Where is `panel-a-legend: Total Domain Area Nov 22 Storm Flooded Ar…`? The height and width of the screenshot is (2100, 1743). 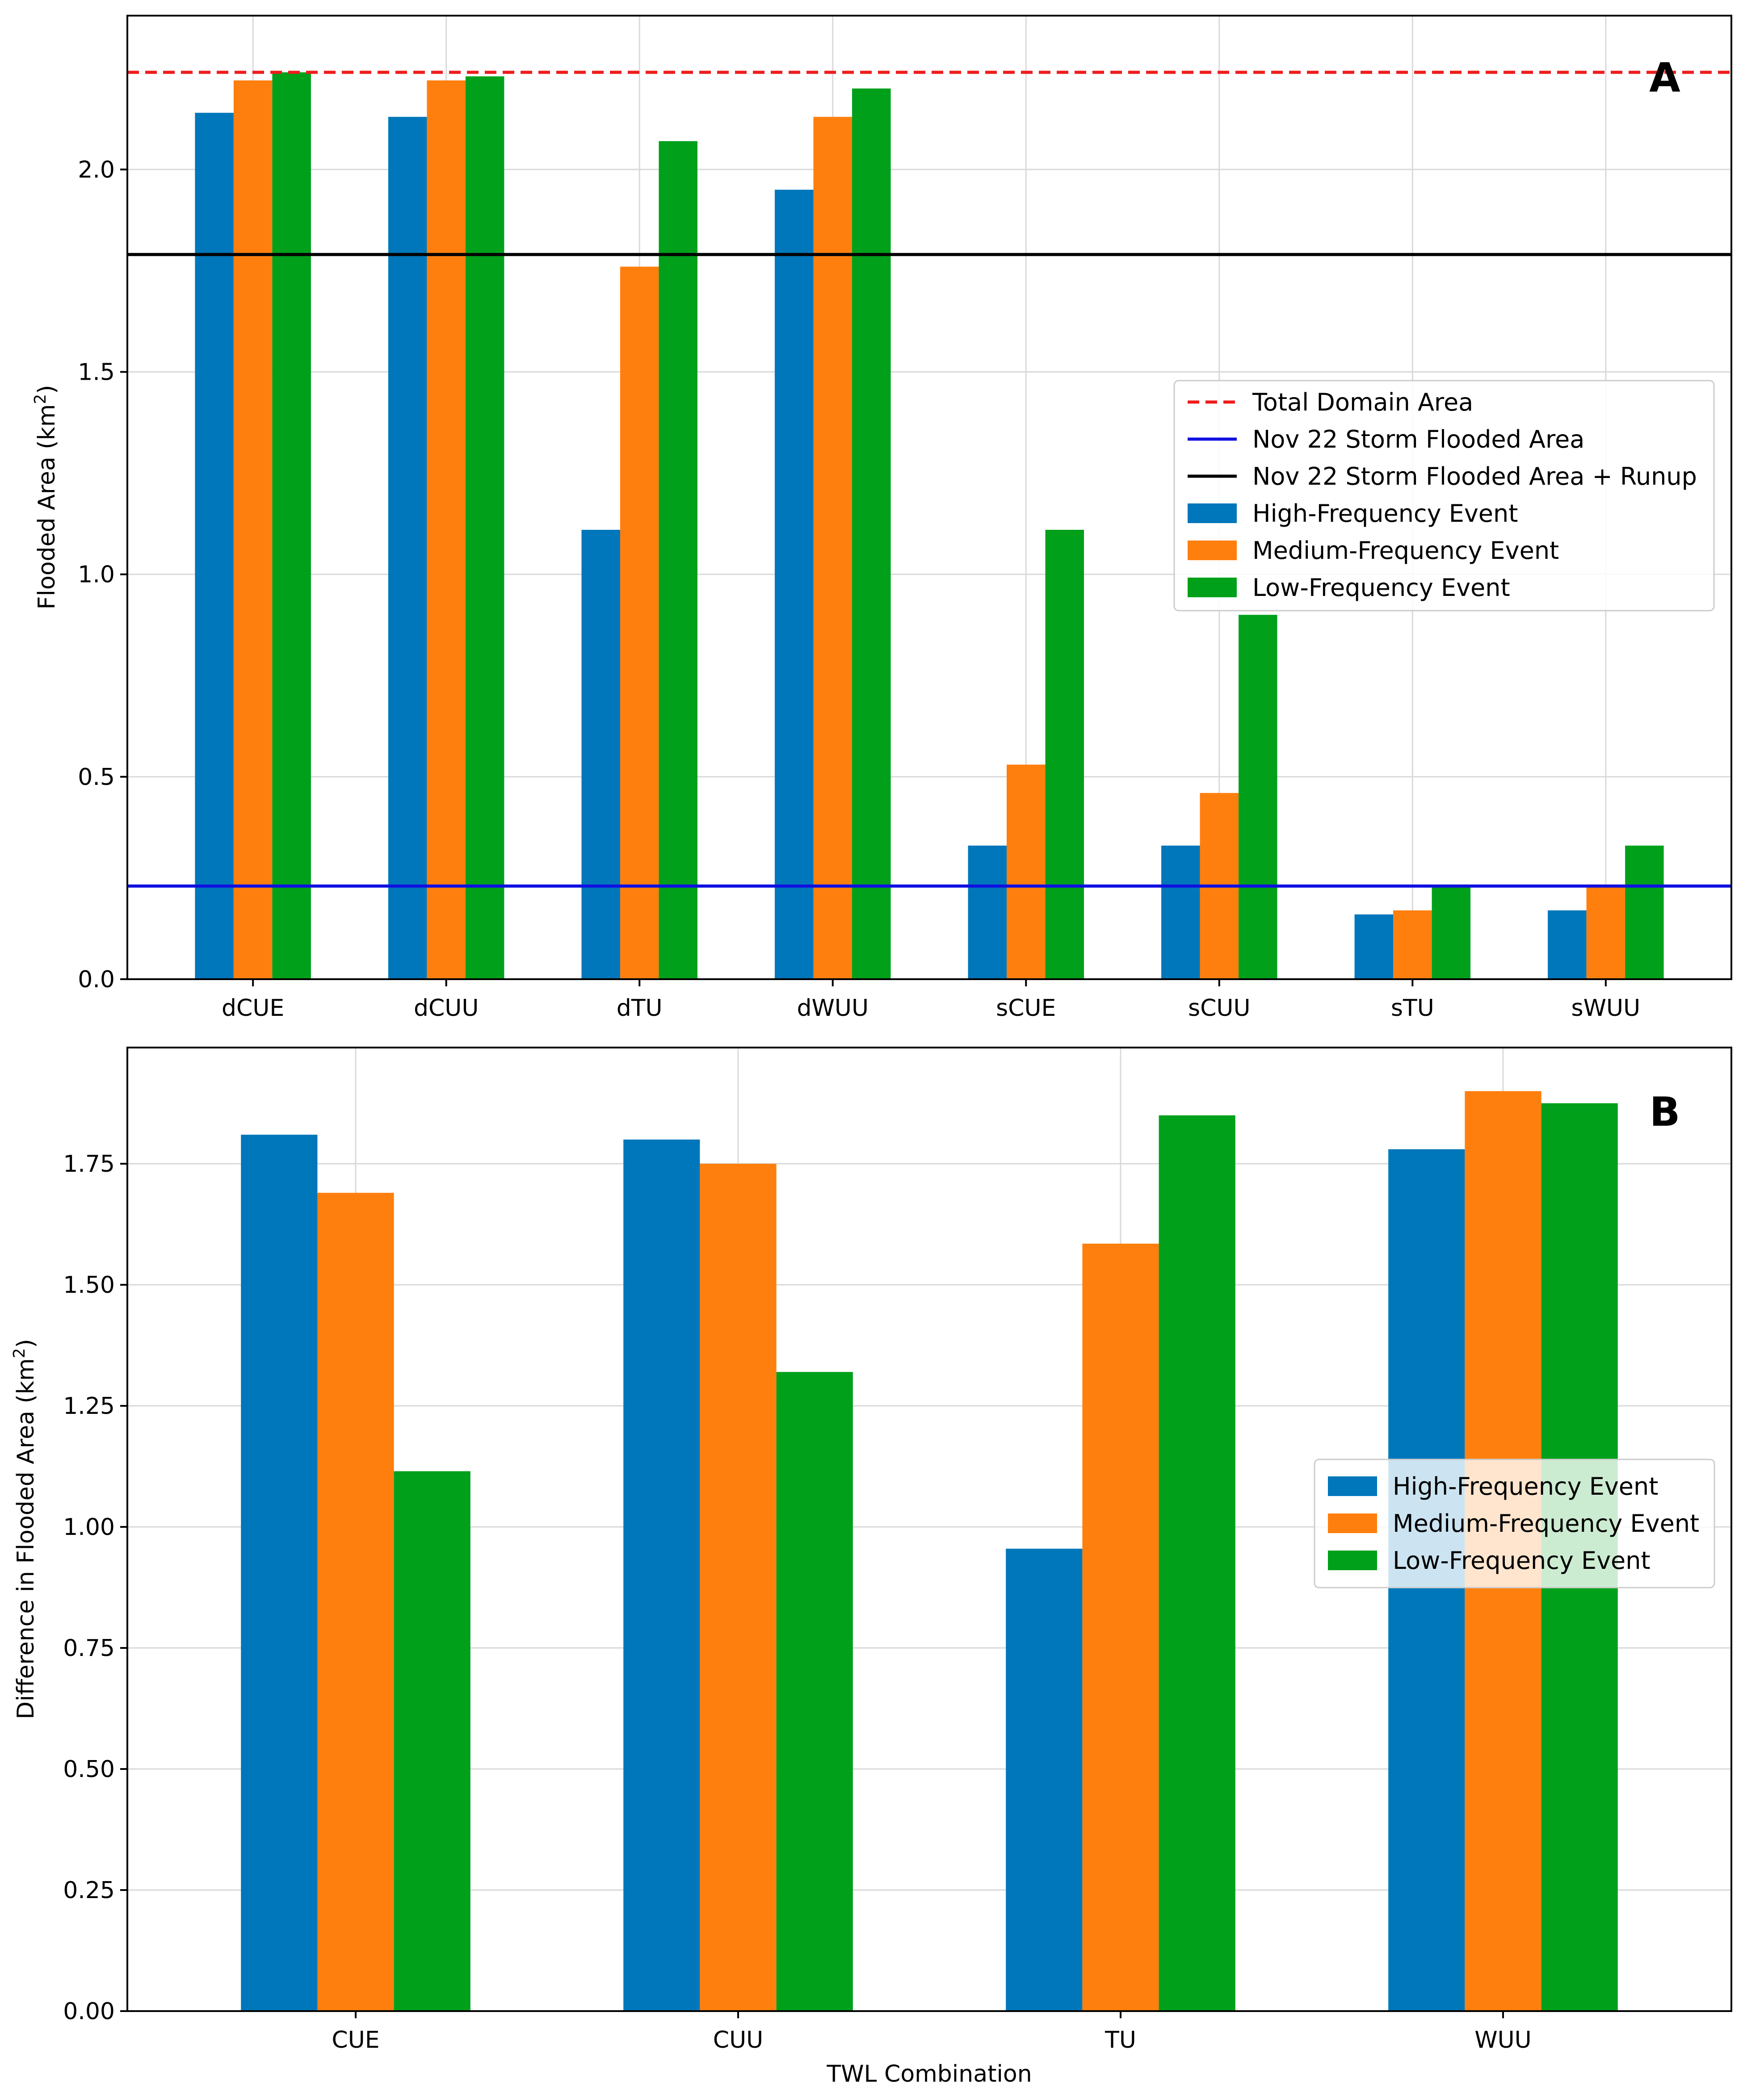
panel-a-legend: Total Domain Area Nov 22 Storm Flooded Ar… is located at coordinates (1444, 496).